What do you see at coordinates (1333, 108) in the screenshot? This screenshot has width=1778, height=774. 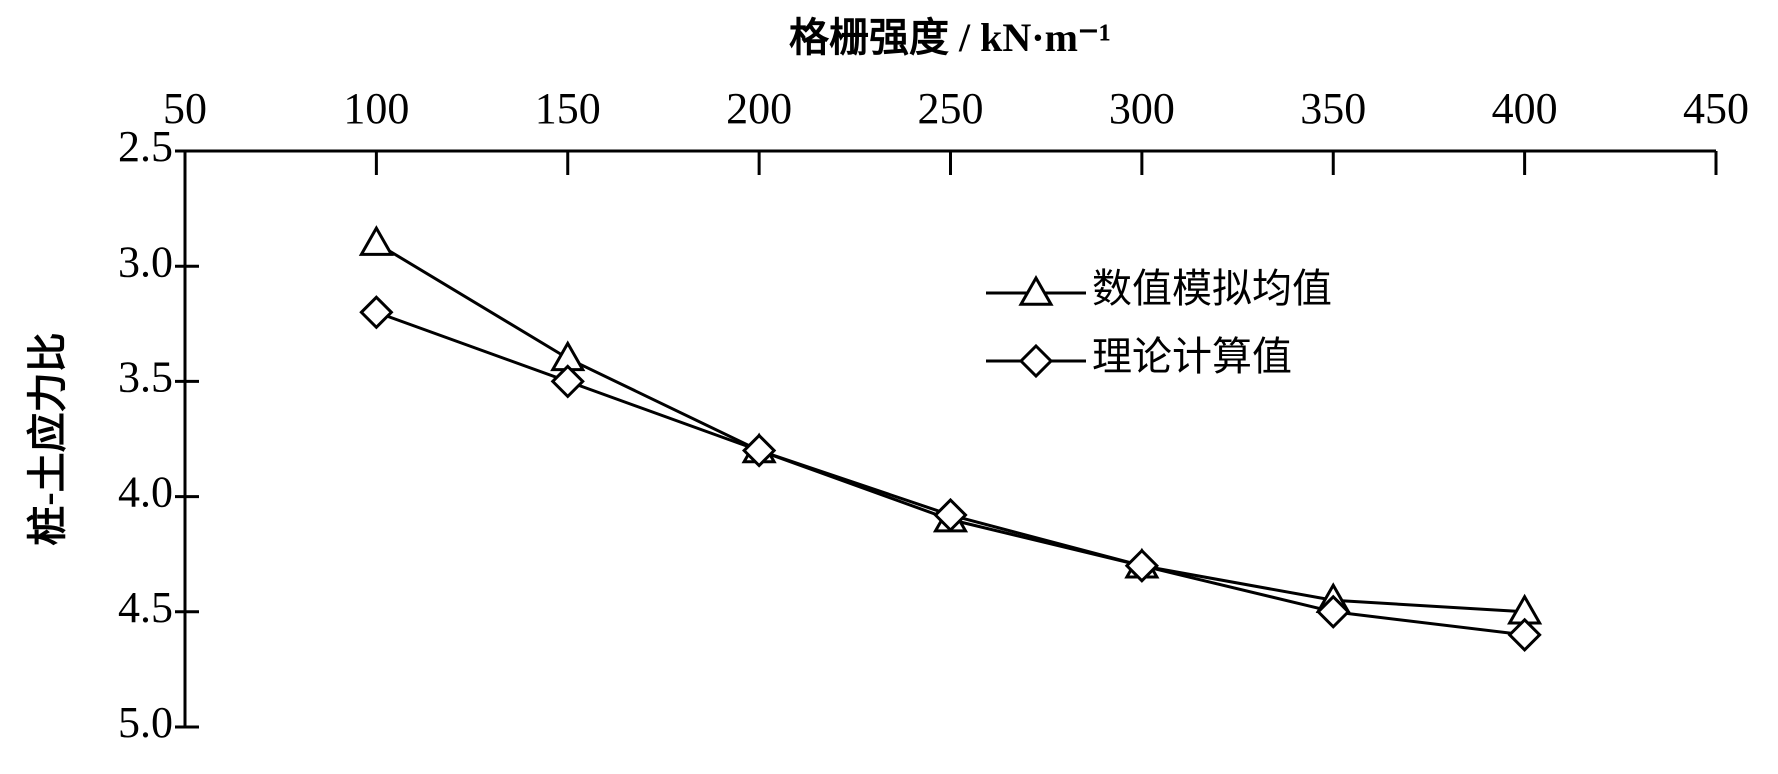 I see `x-tick-label: 350` at bounding box center [1333, 108].